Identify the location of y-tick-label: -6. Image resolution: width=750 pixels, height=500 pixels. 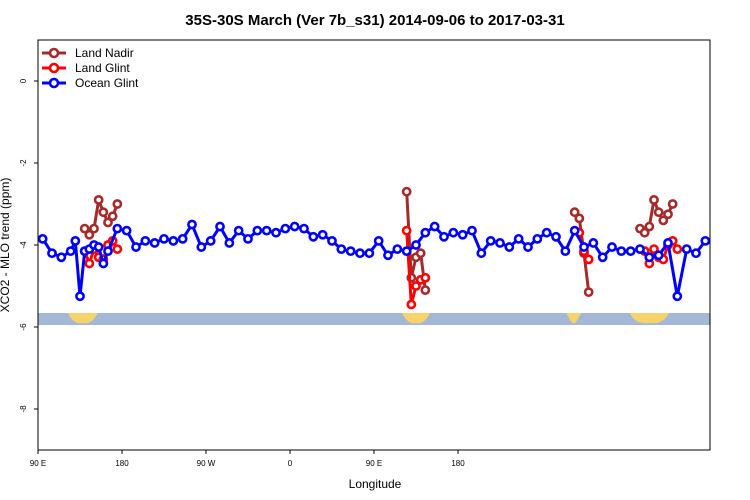
(23, 327).